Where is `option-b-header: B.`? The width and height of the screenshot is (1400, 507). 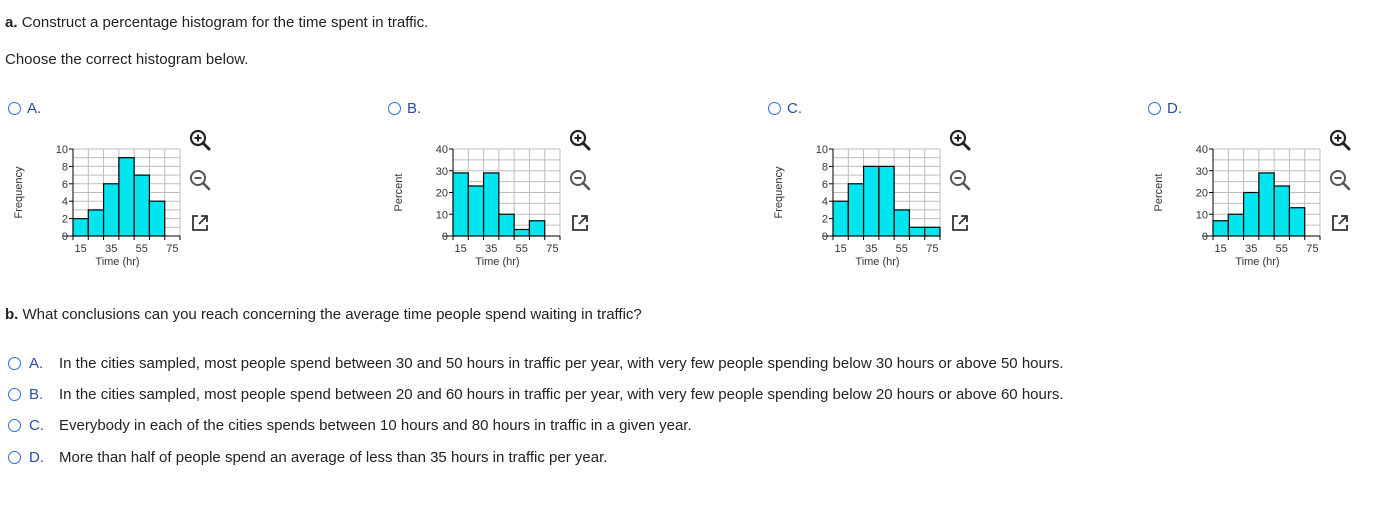 option-b-header: B. is located at coordinates (404, 108).